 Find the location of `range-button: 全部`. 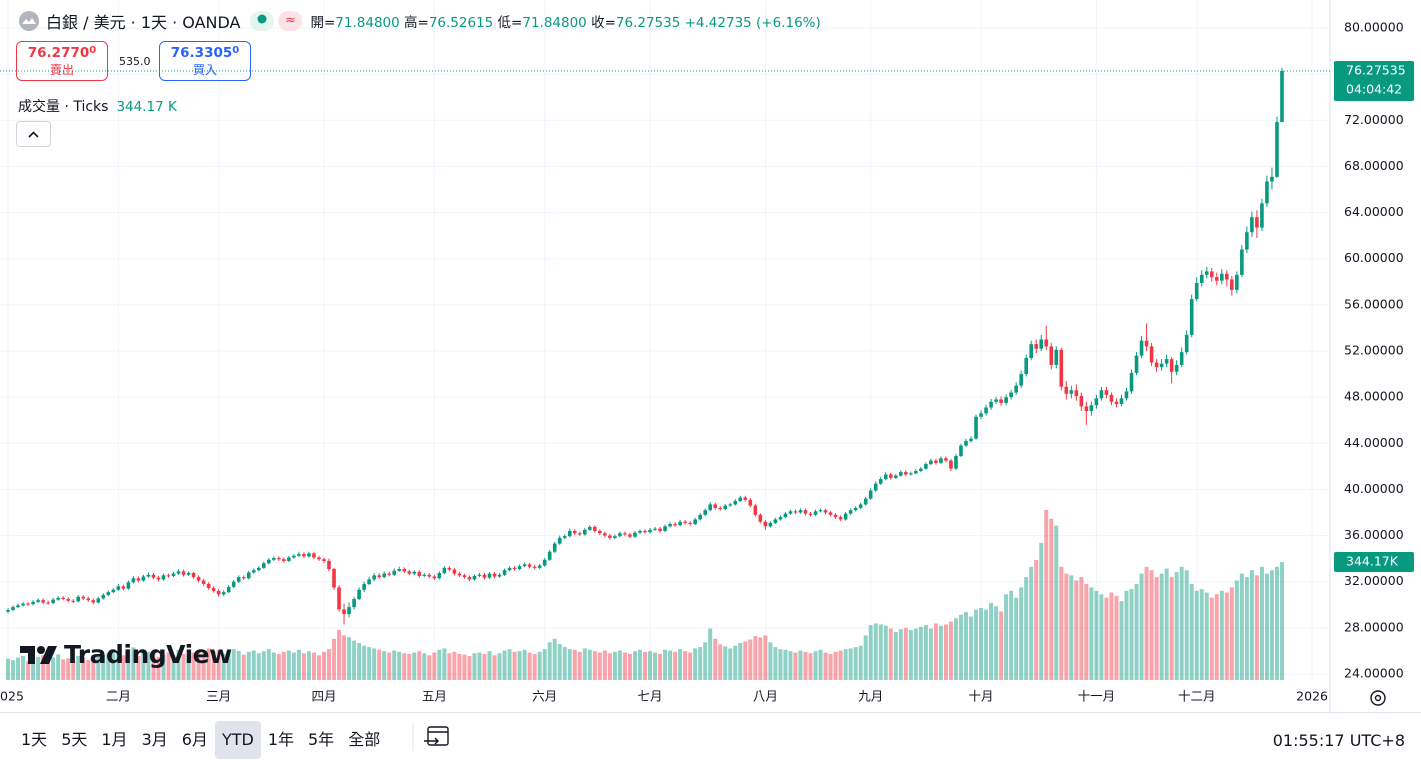

range-button: 全部 is located at coordinates (364, 739).